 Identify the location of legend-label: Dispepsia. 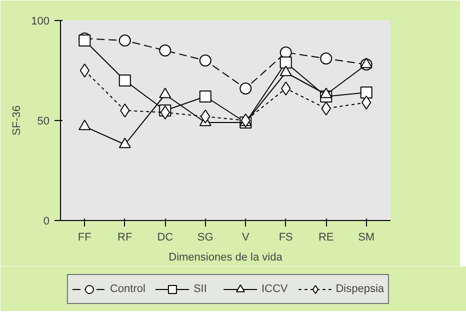
(360, 288).